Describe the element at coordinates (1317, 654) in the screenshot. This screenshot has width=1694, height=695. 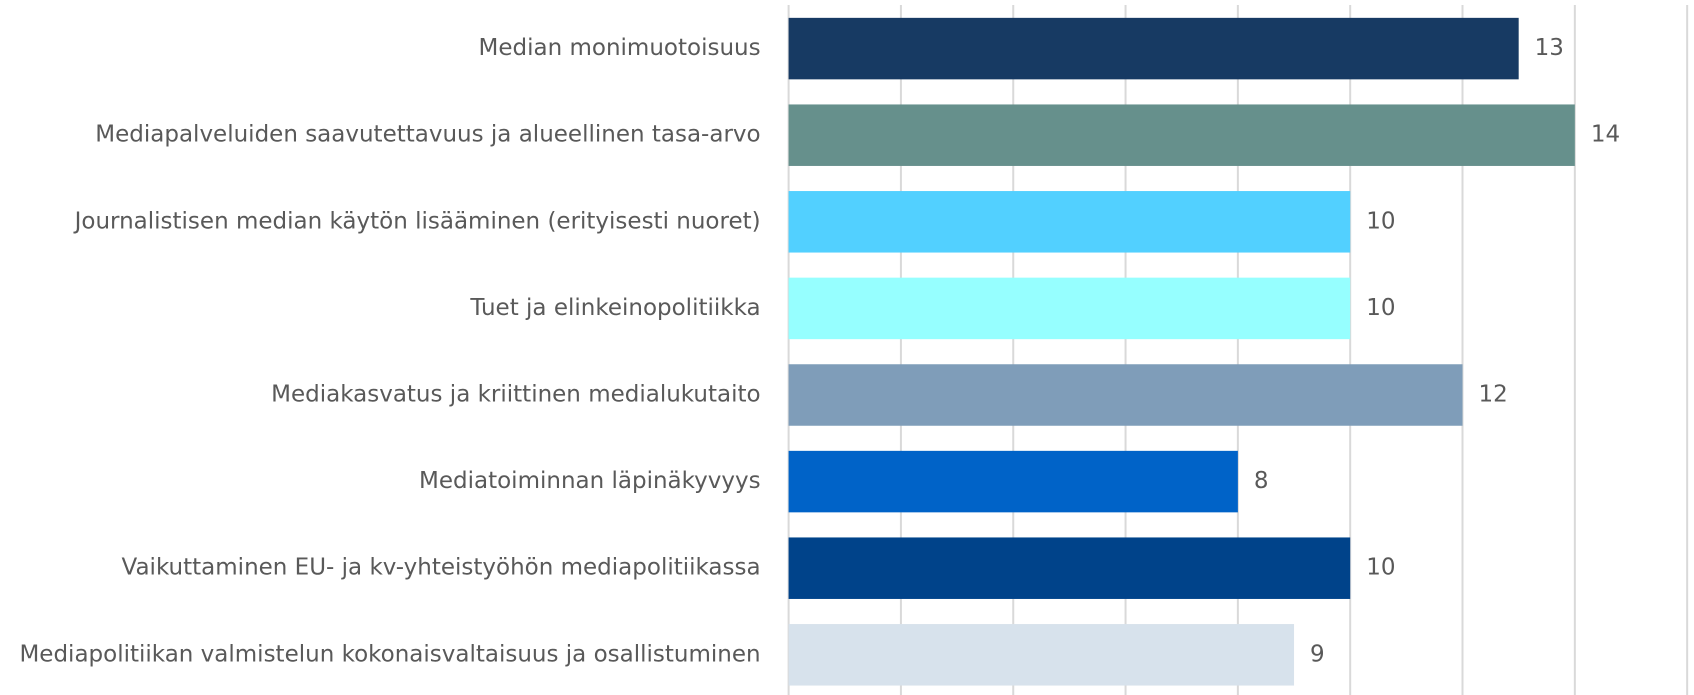
I see `data-label: 9` at that location.